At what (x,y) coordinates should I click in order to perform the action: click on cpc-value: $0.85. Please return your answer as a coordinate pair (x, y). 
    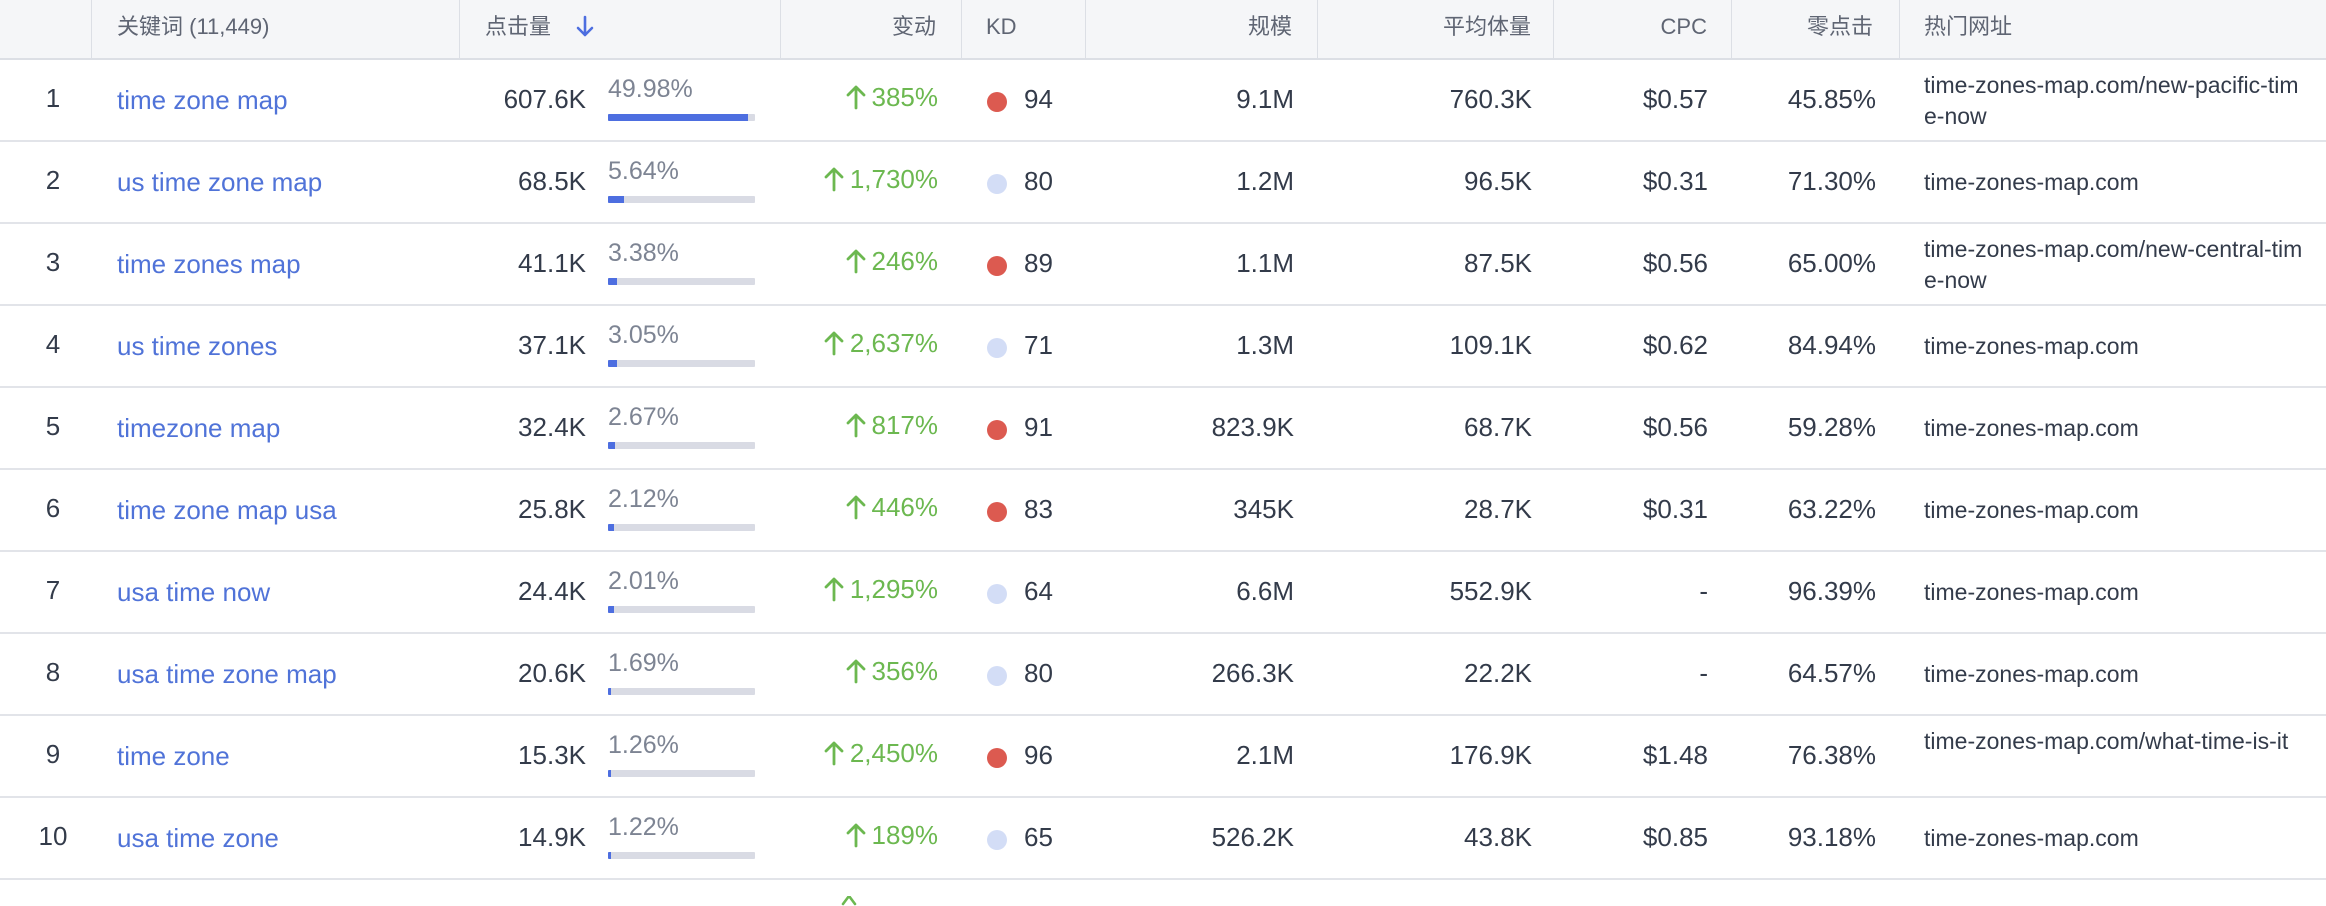
    Looking at the image, I should click on (1675, 837).